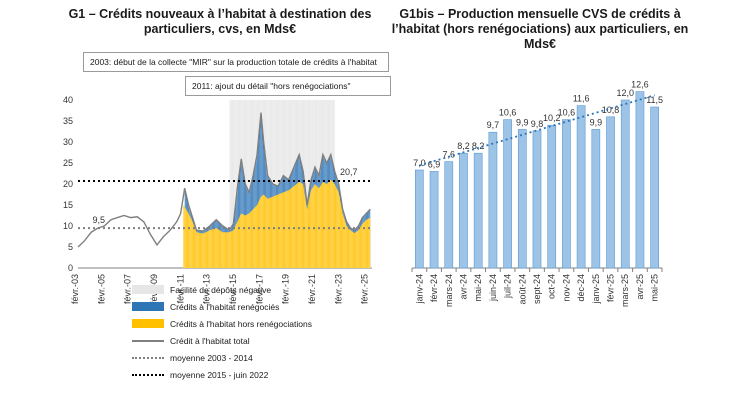 Image resolution: width=730 pixels, height=410 pixels. I want to click on x-tick-label: févr.-03, so click(75, 289).